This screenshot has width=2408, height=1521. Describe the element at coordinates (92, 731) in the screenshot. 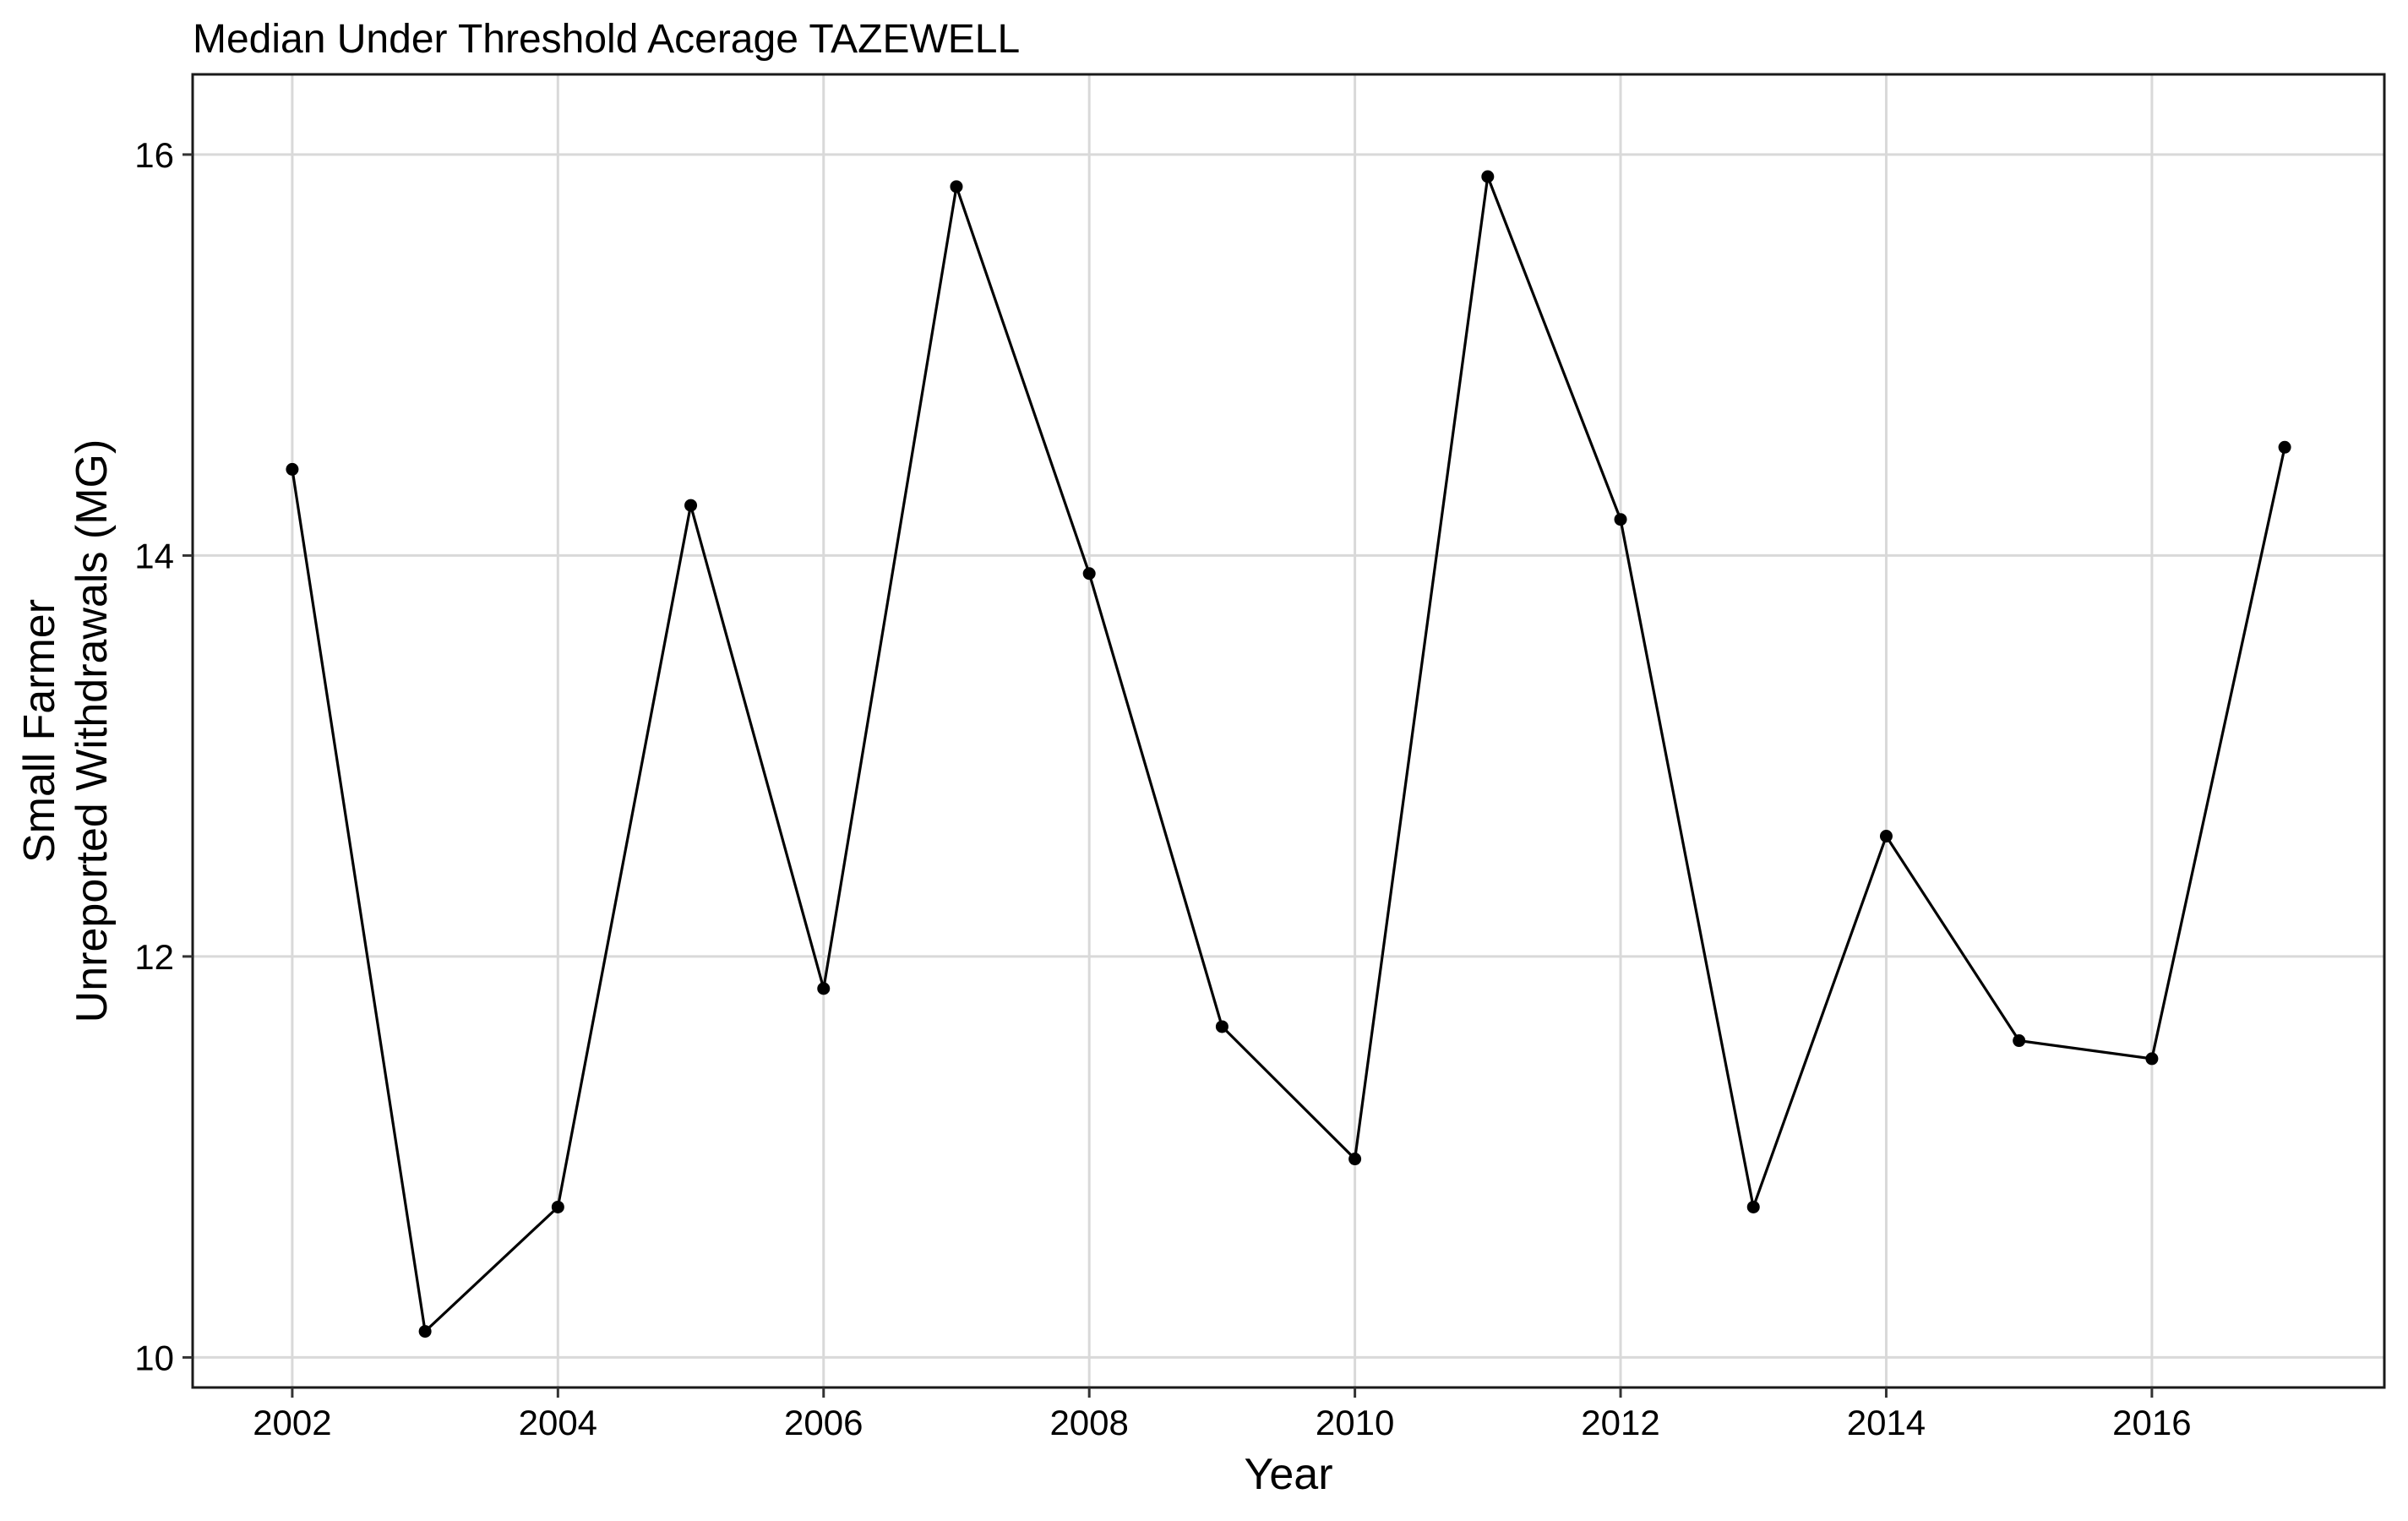

I see `y-axis-title-line: Unreported Withdrawals (MG)` at that location.